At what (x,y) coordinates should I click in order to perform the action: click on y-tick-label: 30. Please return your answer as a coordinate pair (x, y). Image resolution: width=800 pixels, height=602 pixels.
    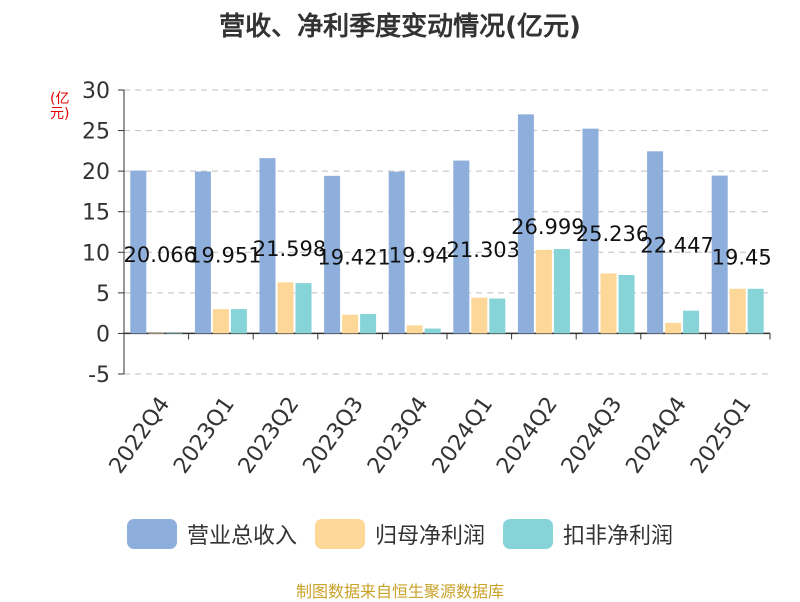
    Looking at the image, I should click on (96, 91).